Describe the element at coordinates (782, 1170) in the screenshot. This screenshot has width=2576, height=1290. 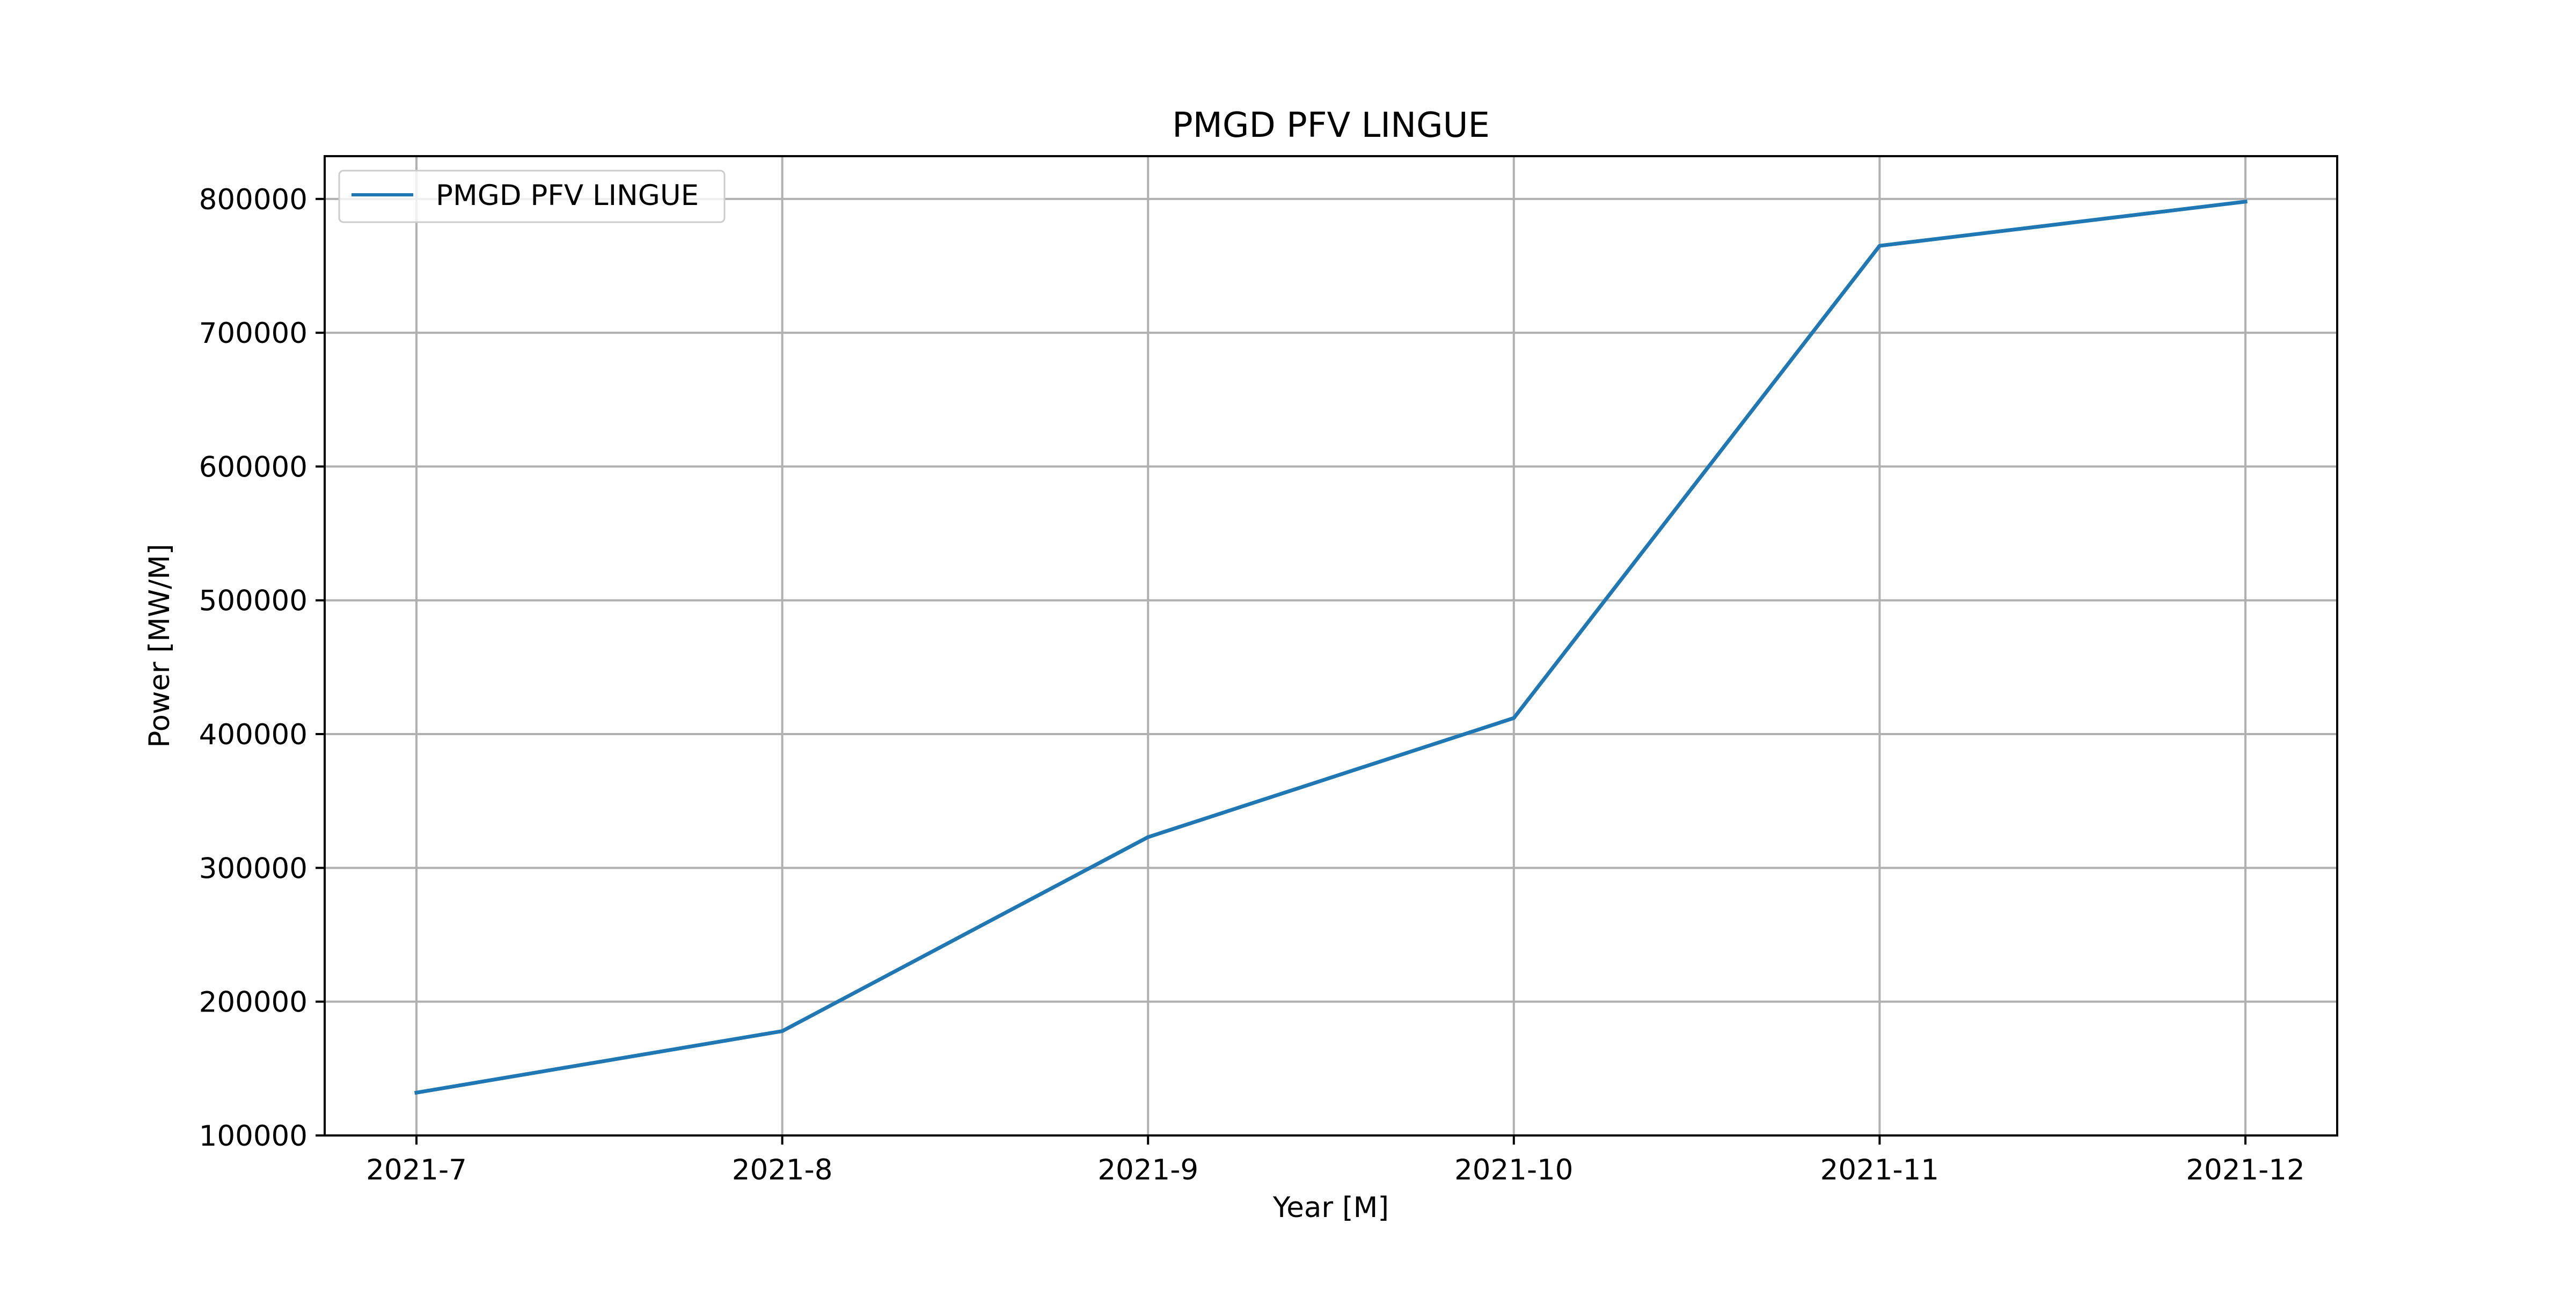
I see `x-tick-label: 2021-8` at that location.